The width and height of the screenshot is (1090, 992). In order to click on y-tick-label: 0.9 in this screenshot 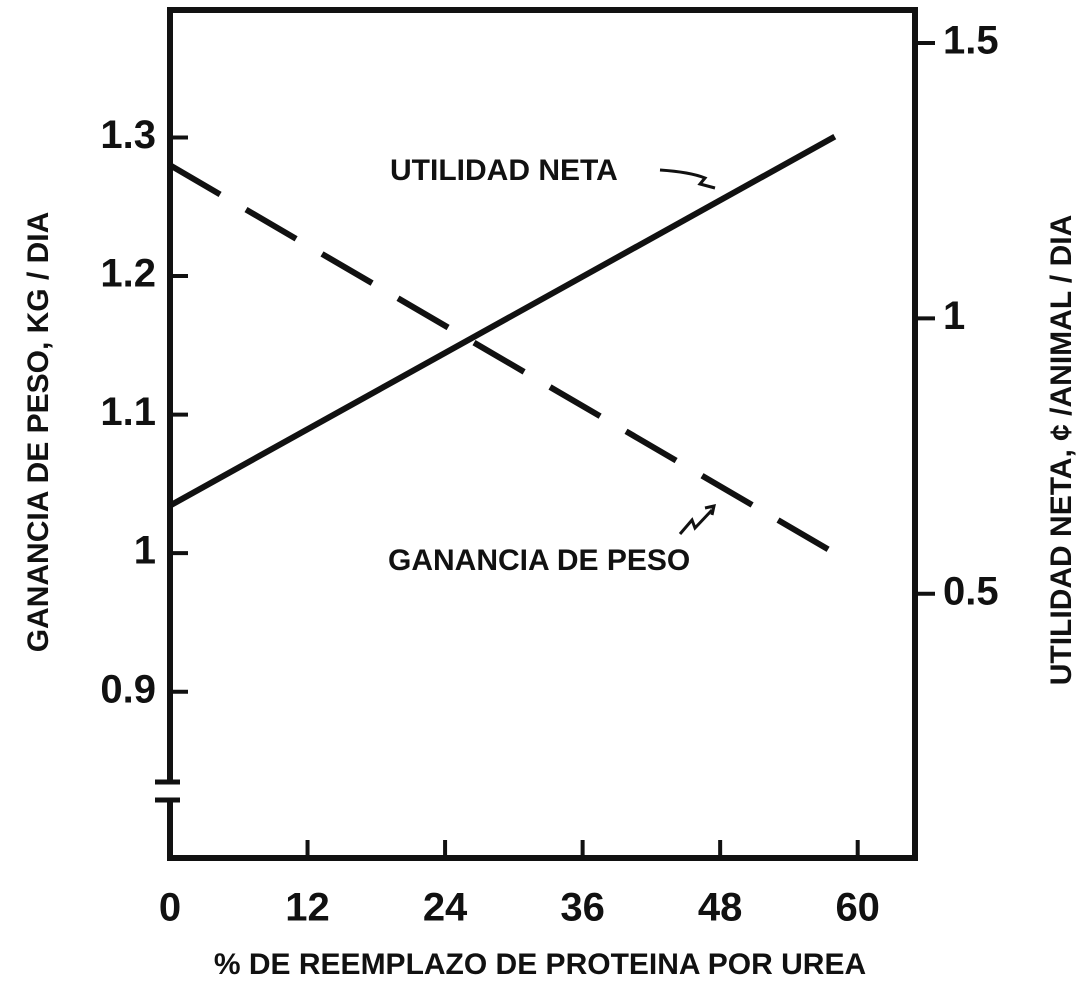, I will do `click(128, 689)`.